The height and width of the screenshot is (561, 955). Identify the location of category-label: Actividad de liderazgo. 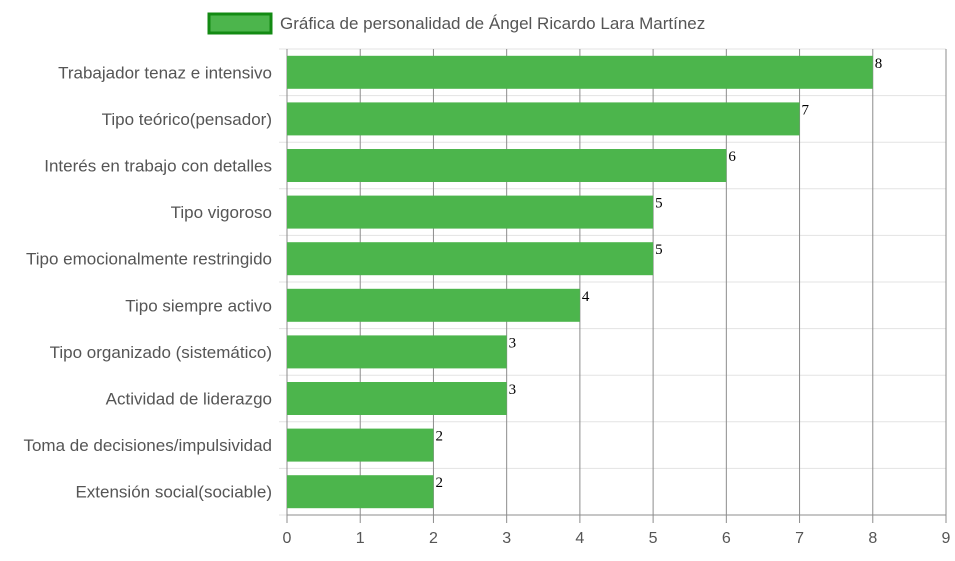
(189, 399).